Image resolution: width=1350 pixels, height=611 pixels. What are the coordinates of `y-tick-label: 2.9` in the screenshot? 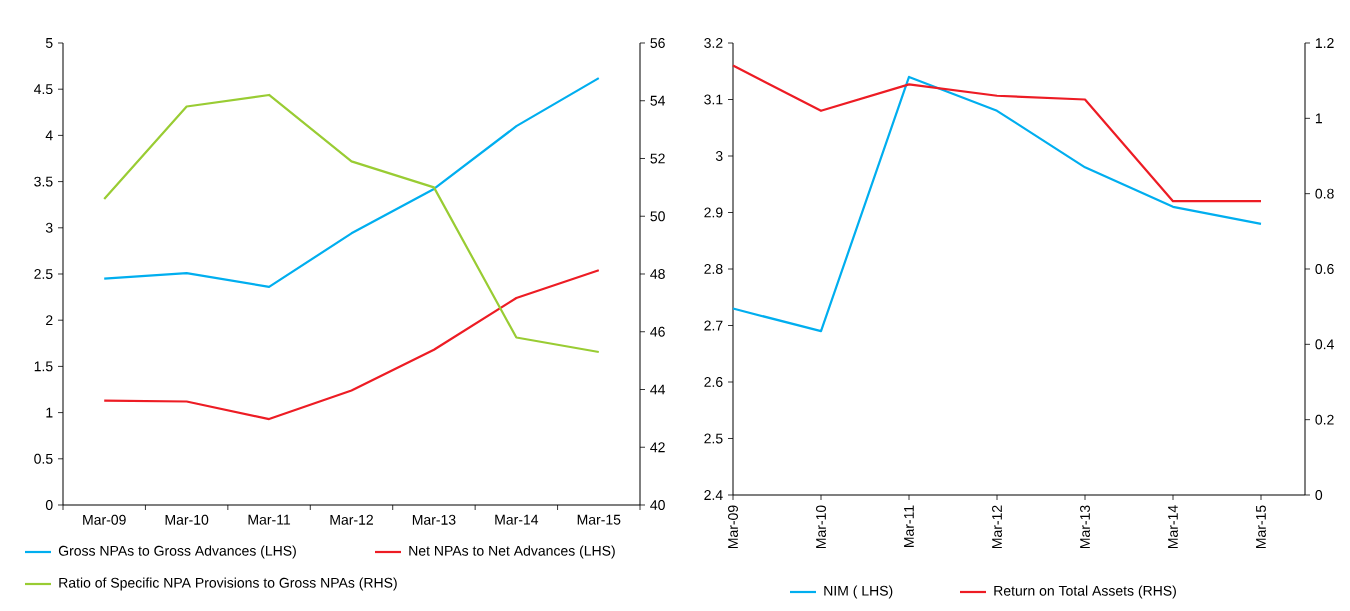 It's located at (713, 212).